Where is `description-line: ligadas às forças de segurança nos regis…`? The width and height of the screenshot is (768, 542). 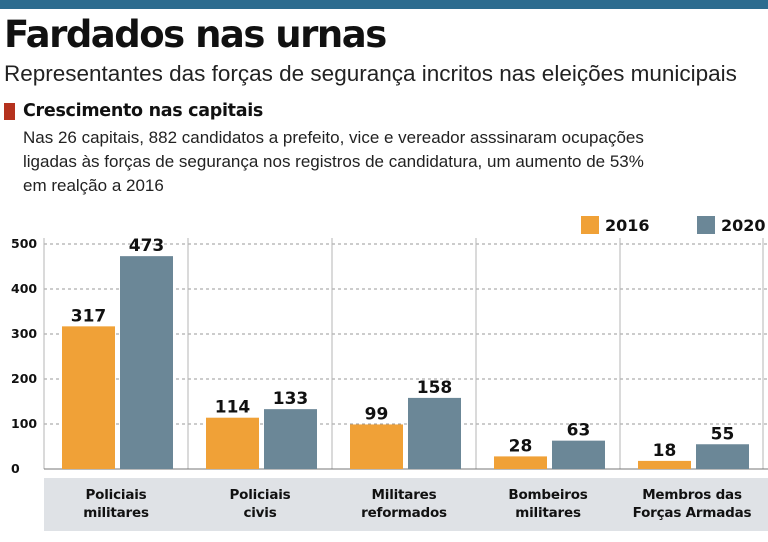
description-line: ligadas às forças de segurança nos regis… is located at coordinates (333, 161).